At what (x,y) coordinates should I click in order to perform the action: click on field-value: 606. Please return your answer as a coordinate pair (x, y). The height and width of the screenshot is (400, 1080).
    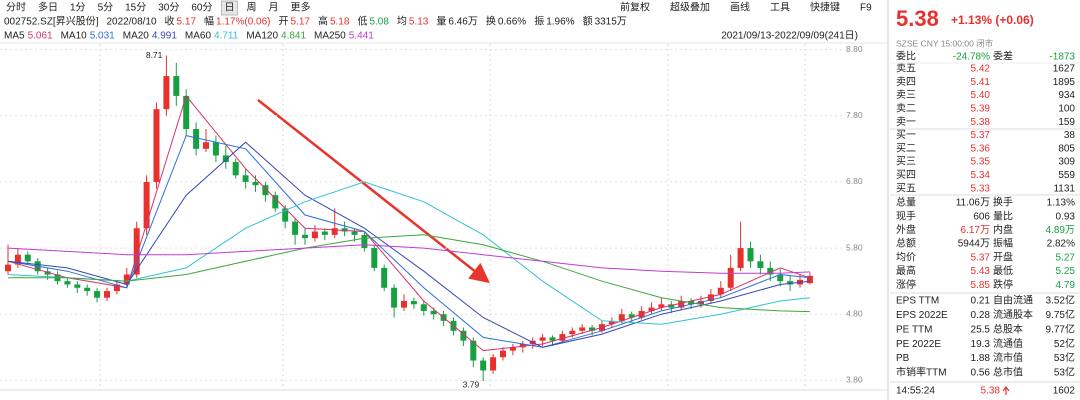
    Looking at the image, I should click on (981, 216).